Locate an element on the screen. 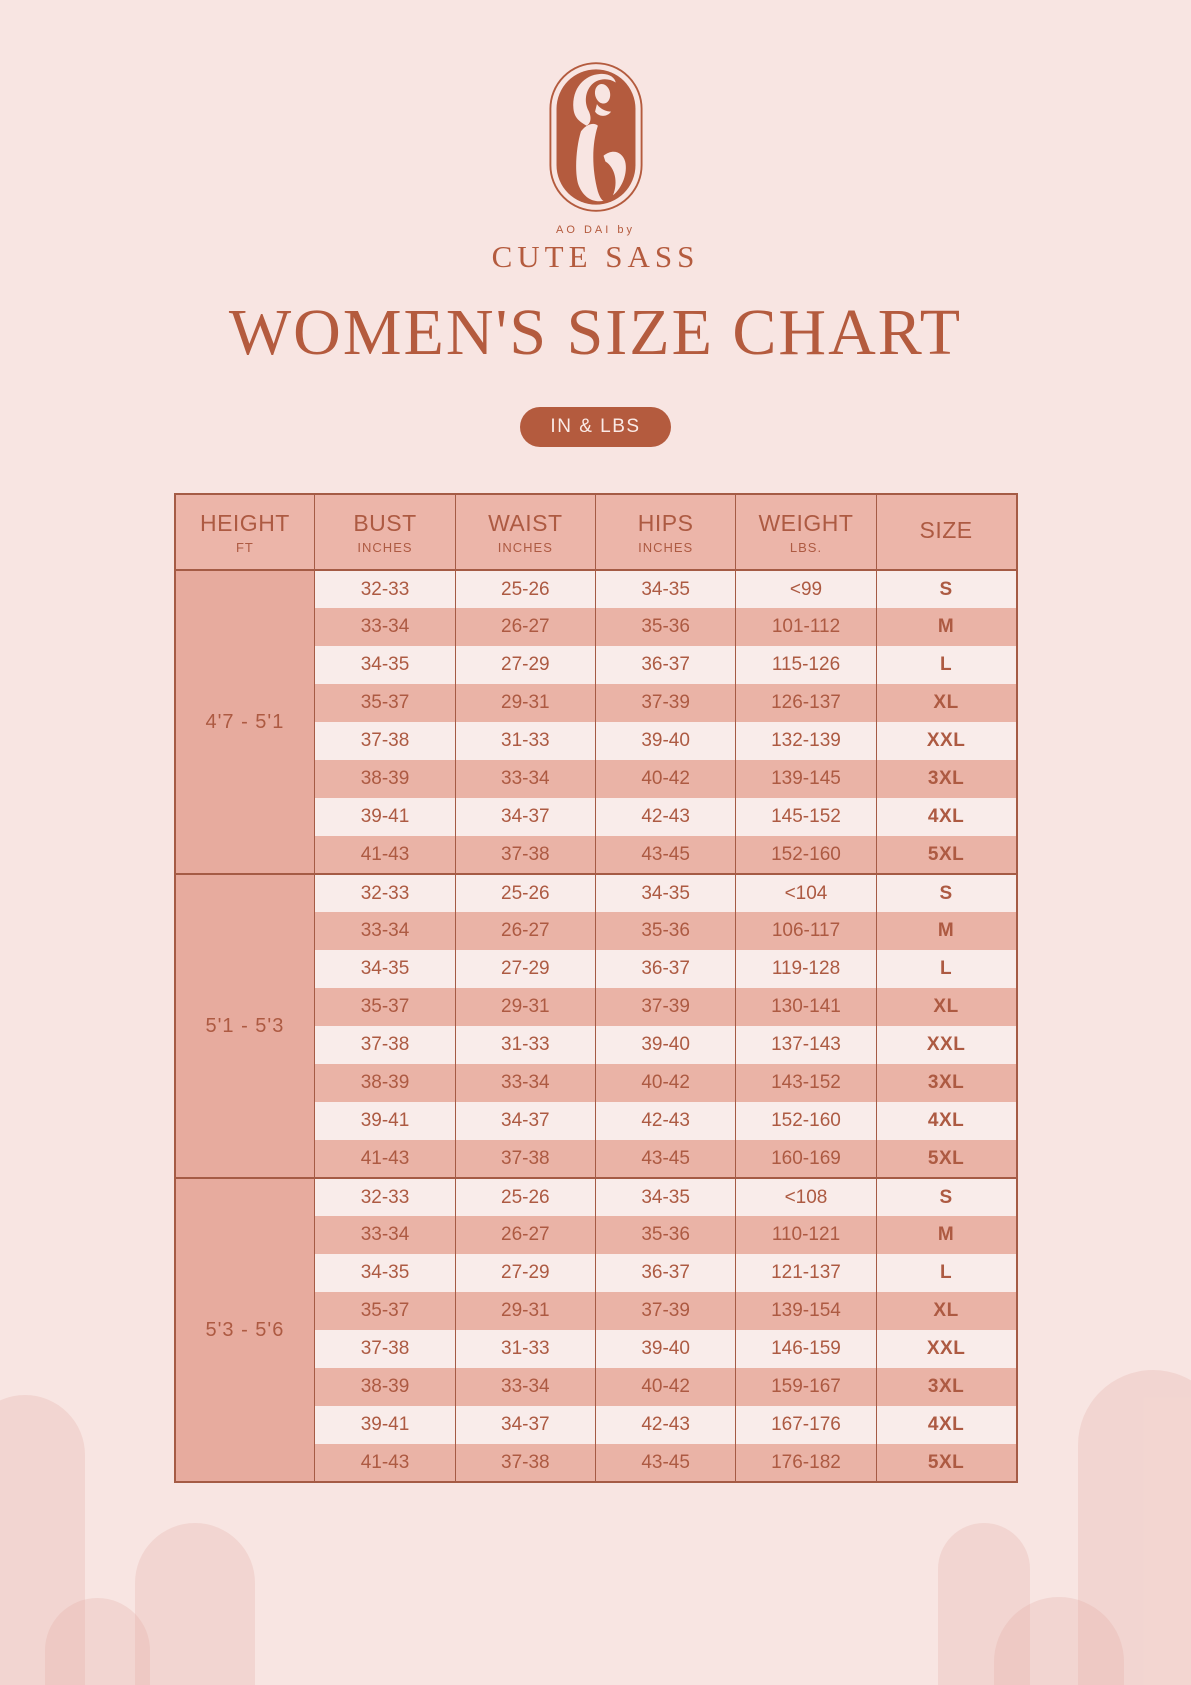  weight-cell: 152-160 is located at coordinates (806, 1121).